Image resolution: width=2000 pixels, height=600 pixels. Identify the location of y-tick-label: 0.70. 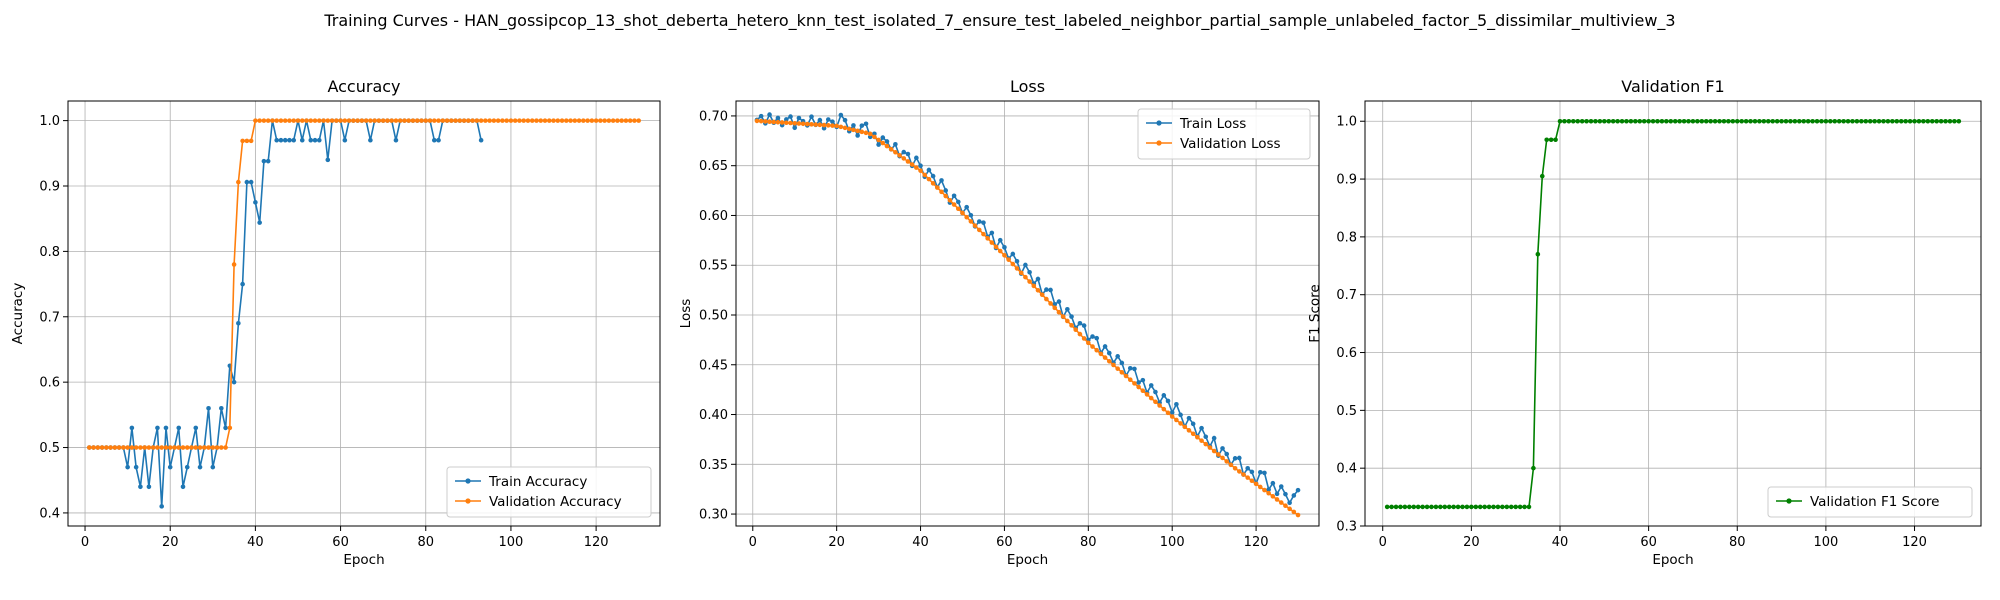
(713, 116).